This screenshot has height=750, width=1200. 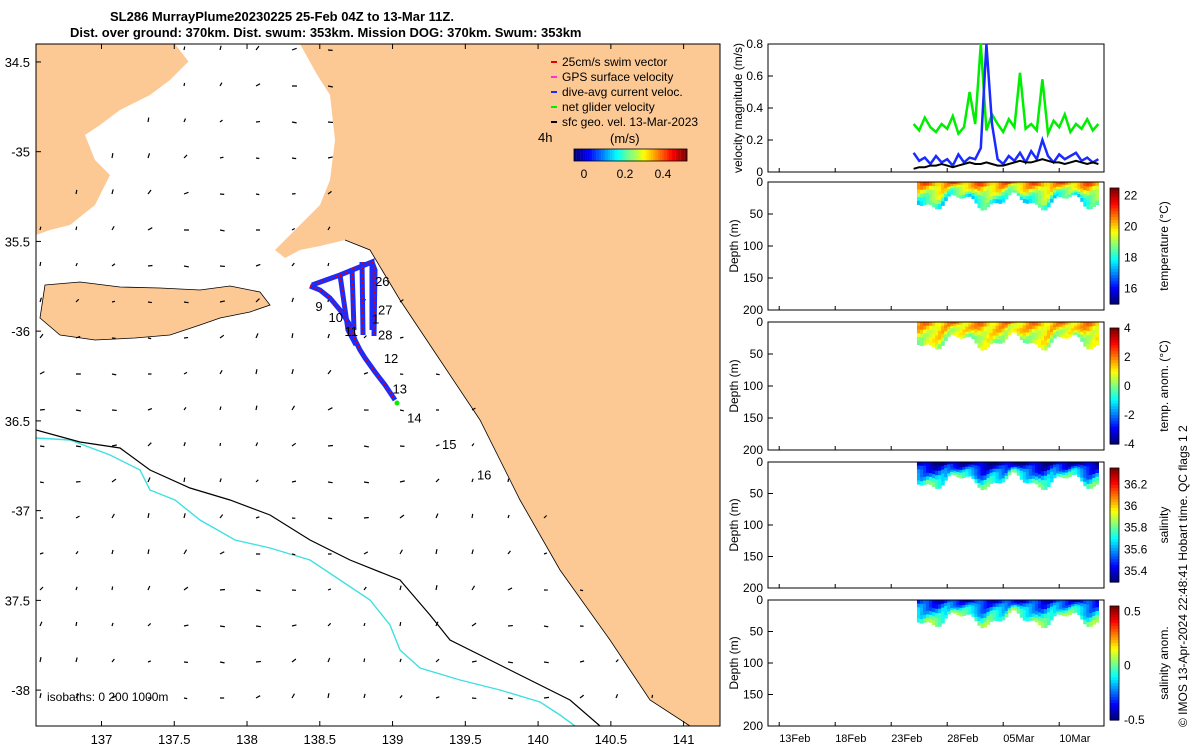 I want to click on lat-tick-label: -36, so click(x=20, y=331).